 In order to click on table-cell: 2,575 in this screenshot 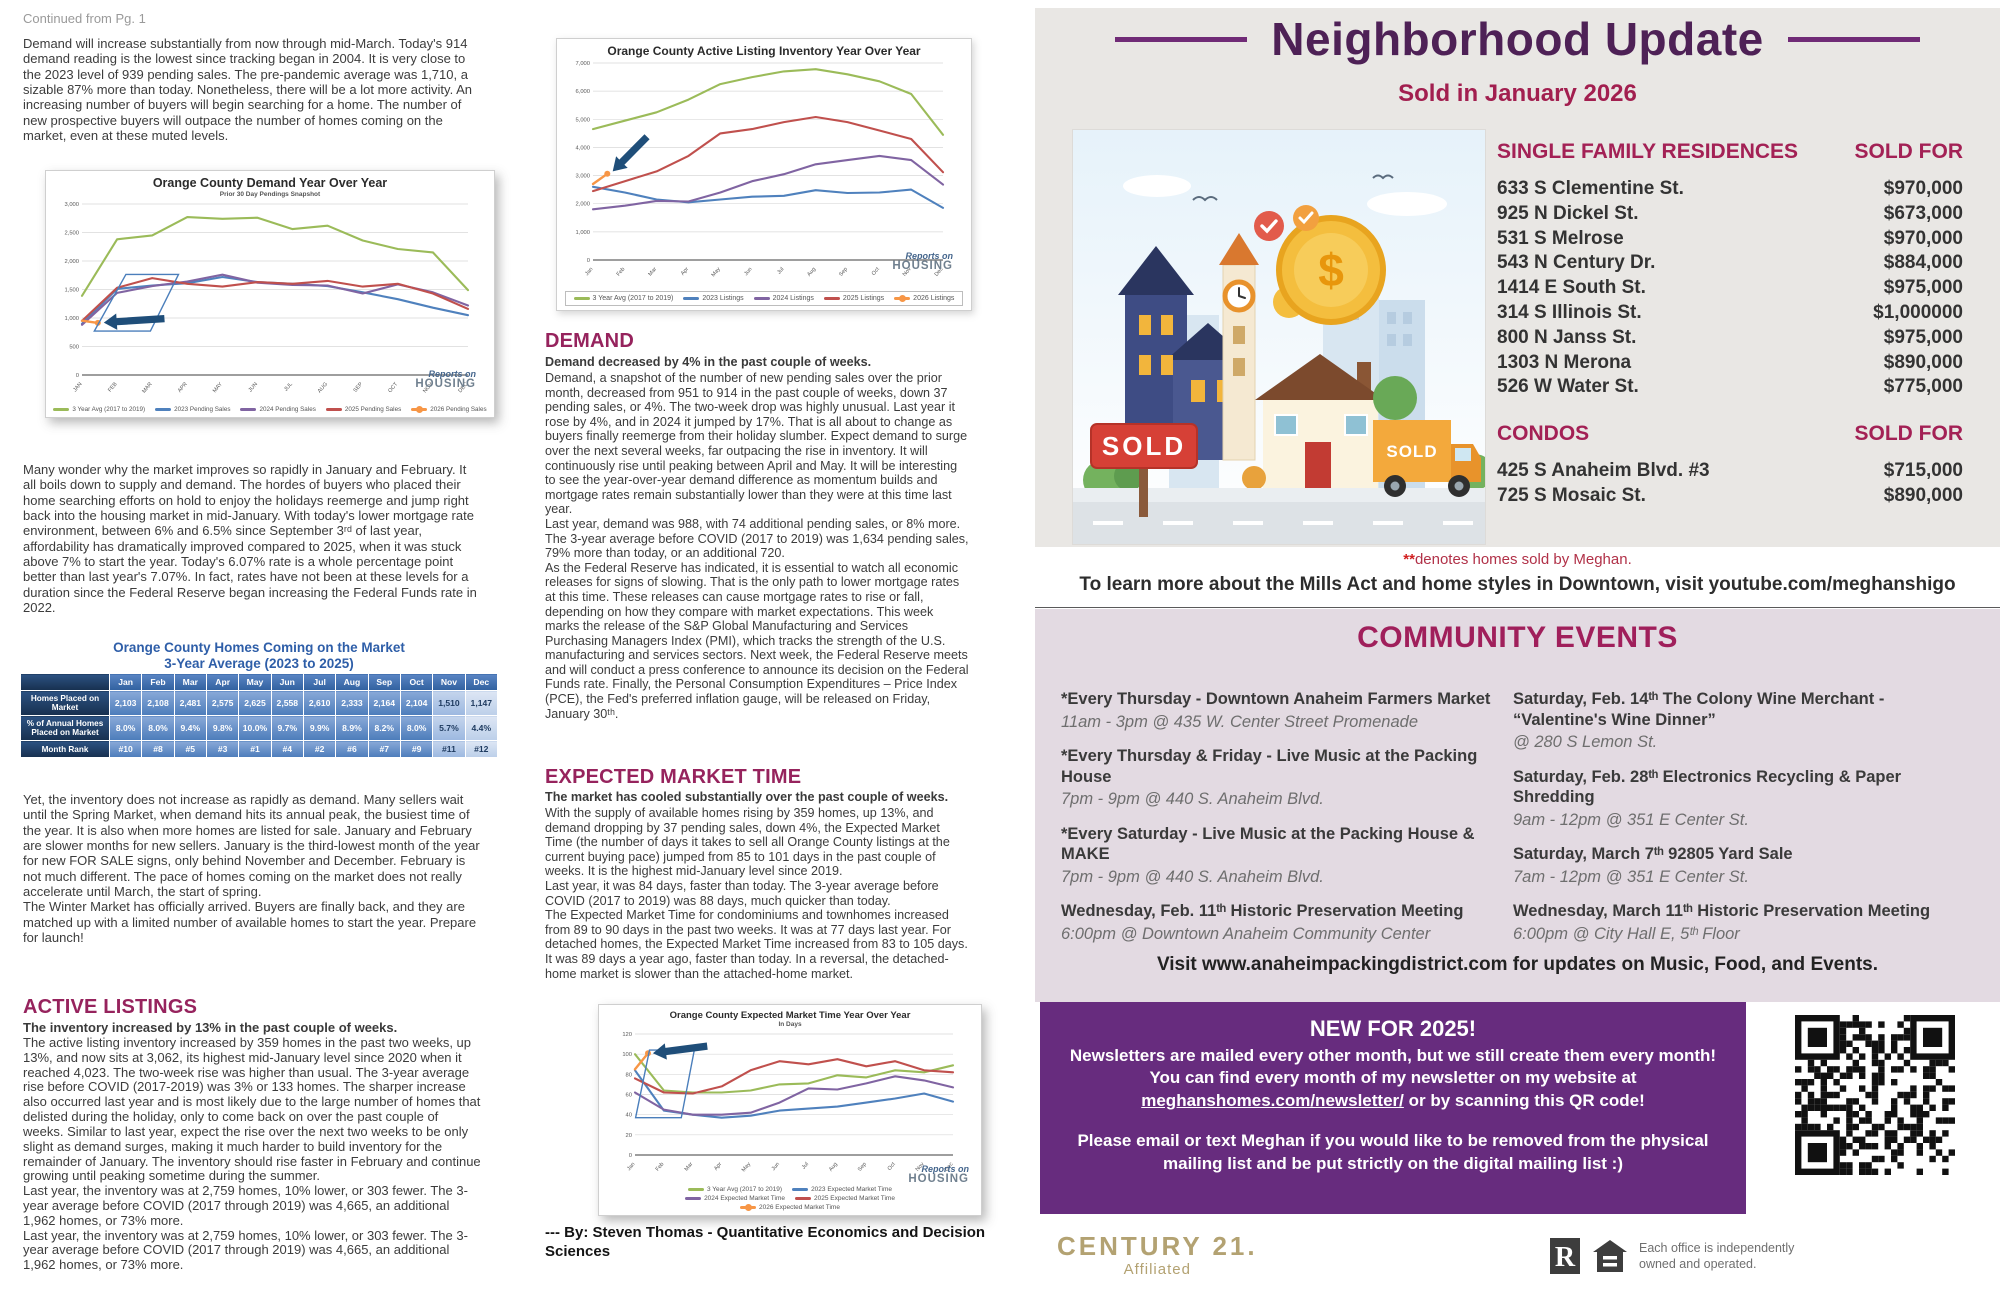, I will do `click(222, 703)`.